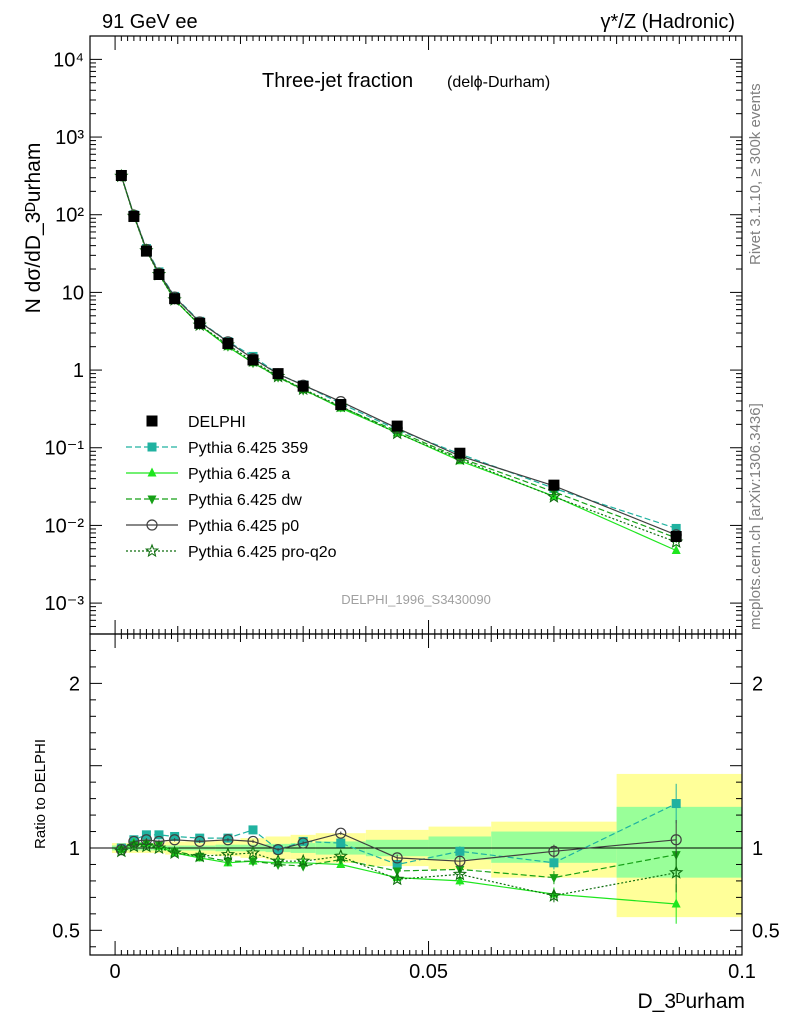  What do you see at coordinates (115, 972) in the screenshot?
I see `x-tick-label: 0` at bounding box center [115, 972].